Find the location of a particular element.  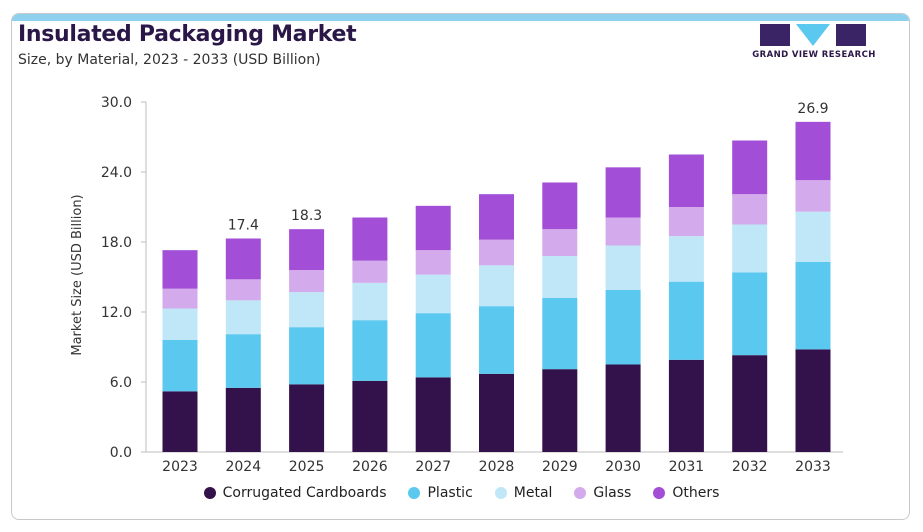

data-label: 17.4 is located at coordinates (243, 226).